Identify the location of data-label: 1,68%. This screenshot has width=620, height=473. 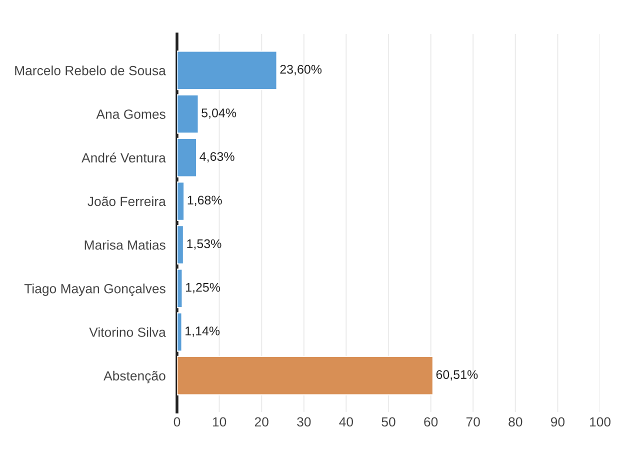
(205, 201).